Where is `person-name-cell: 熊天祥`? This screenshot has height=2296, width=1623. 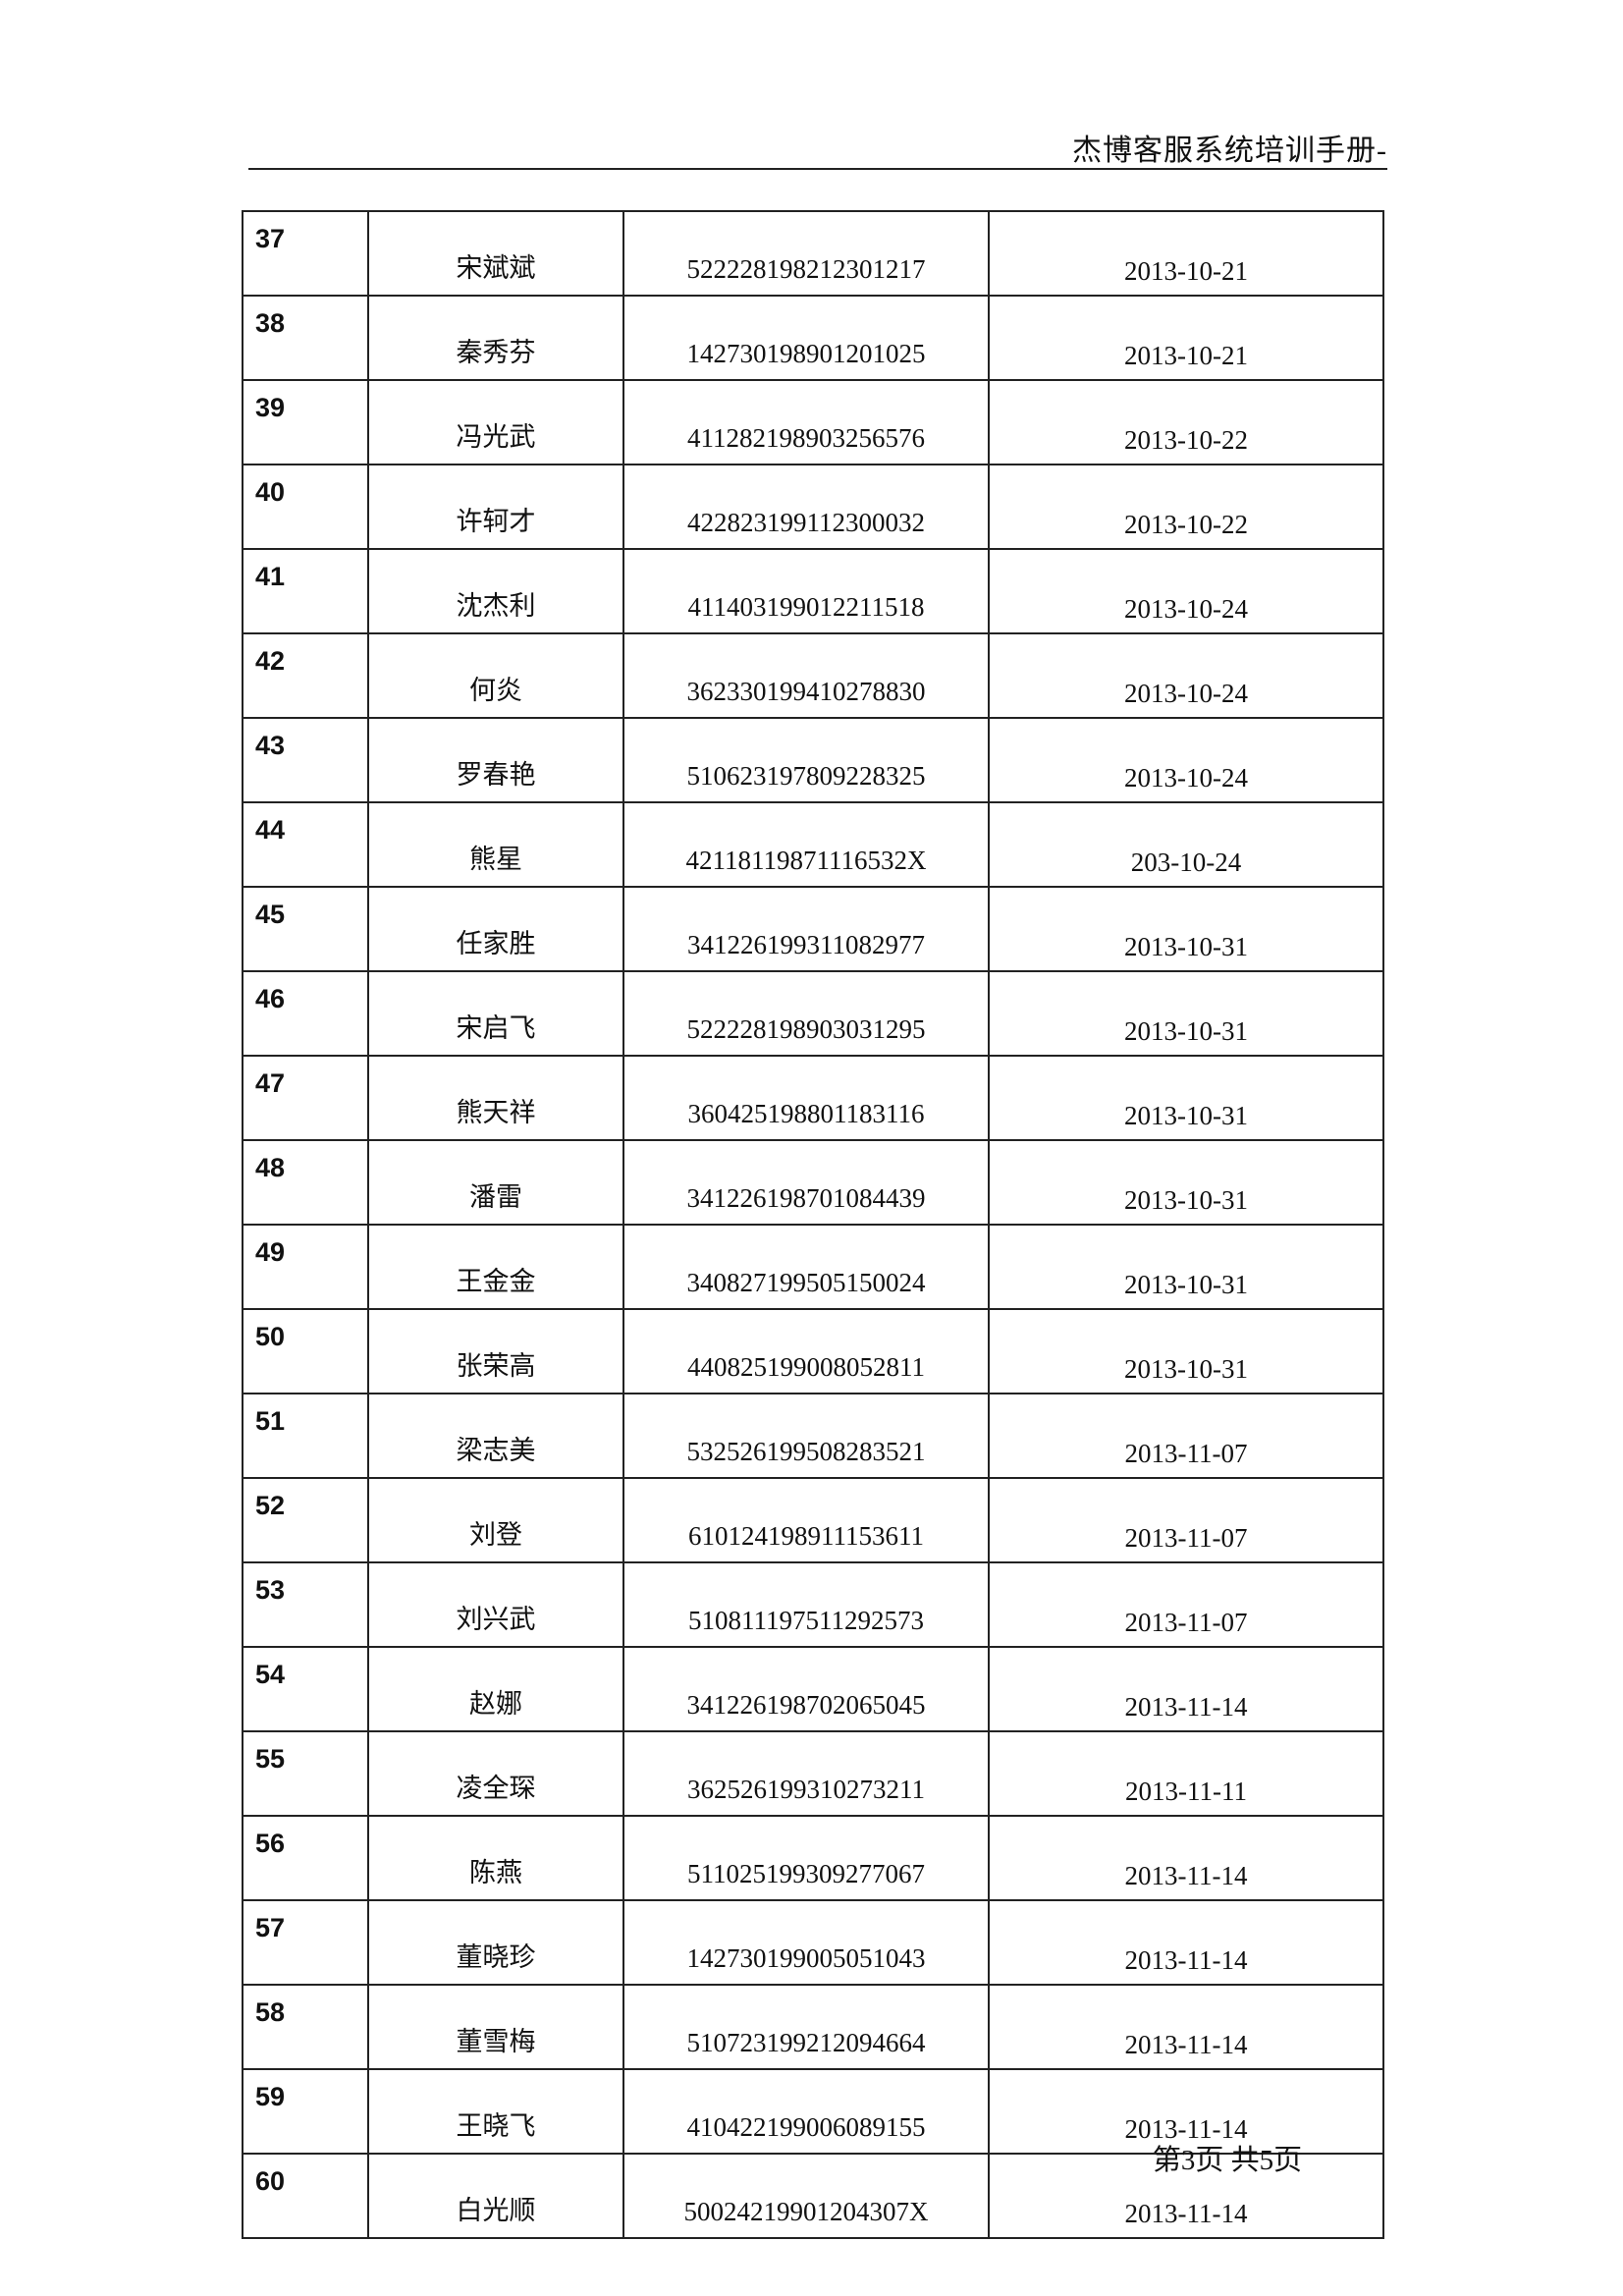
person-name-cell: 熊天祥 is located at coordinates (495, 1098).